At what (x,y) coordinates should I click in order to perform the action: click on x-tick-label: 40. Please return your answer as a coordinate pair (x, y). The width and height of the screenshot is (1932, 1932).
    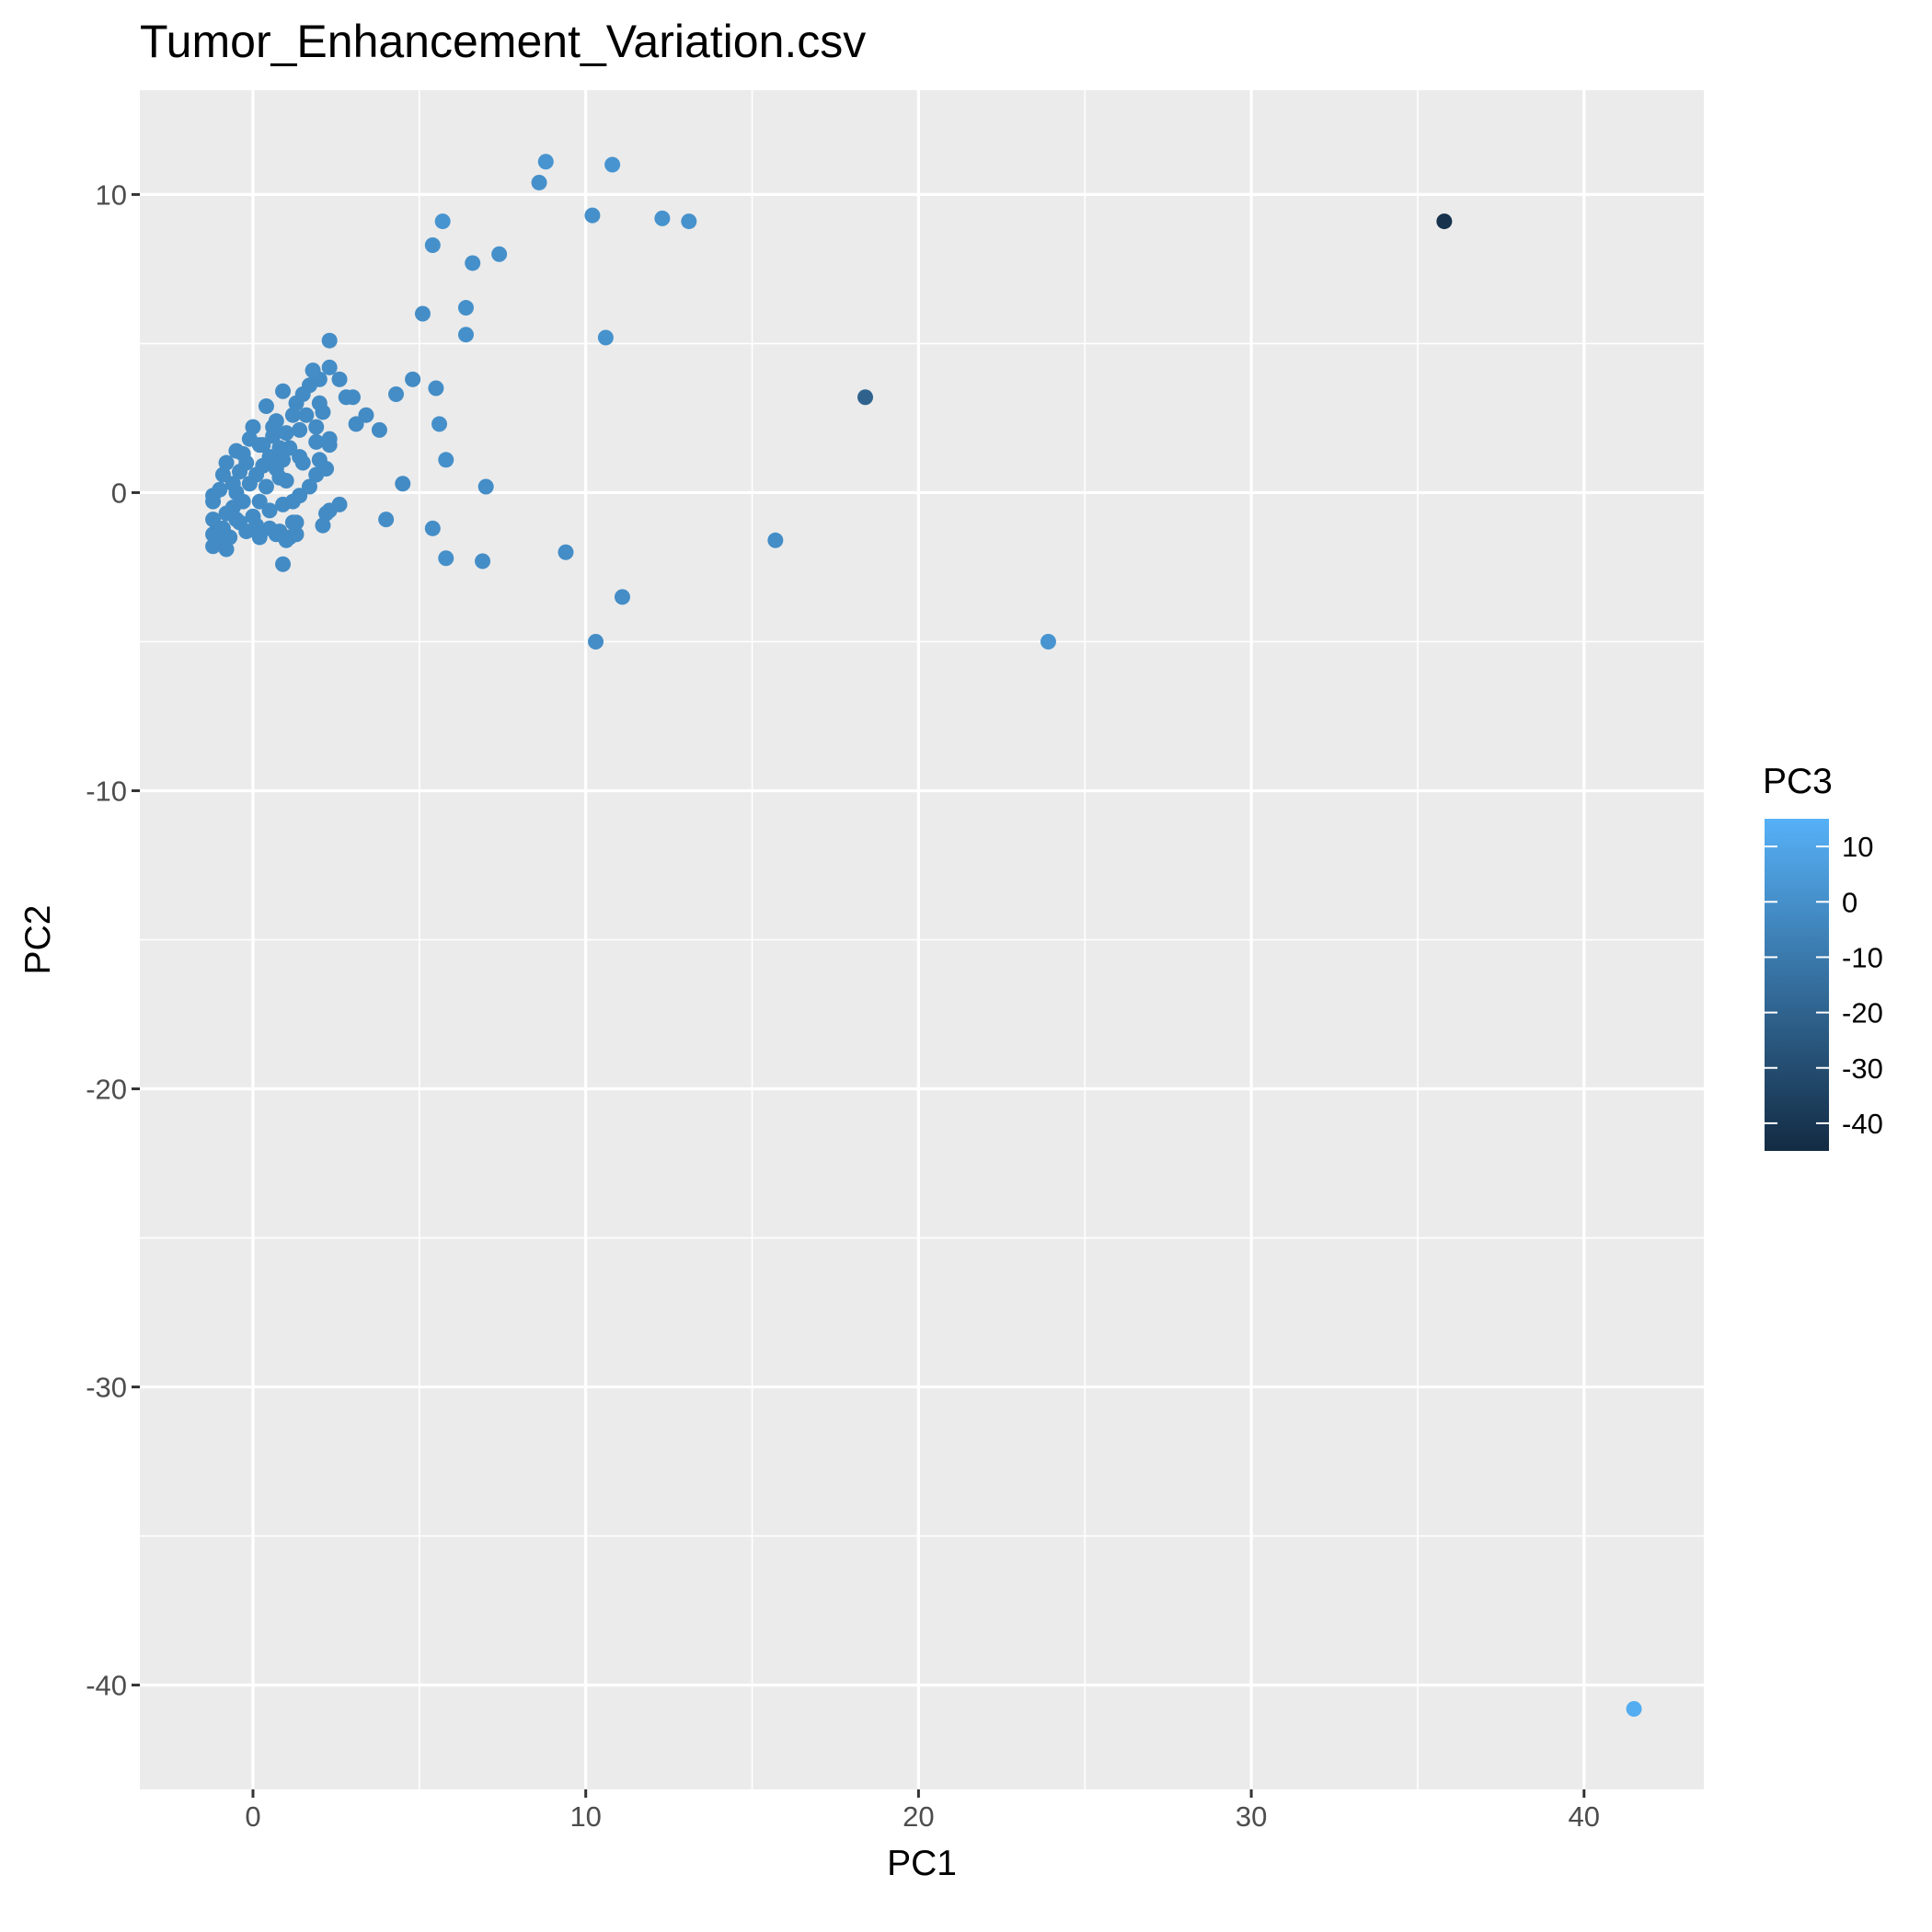
    Looking at the image, I should click on (1584, 1816).